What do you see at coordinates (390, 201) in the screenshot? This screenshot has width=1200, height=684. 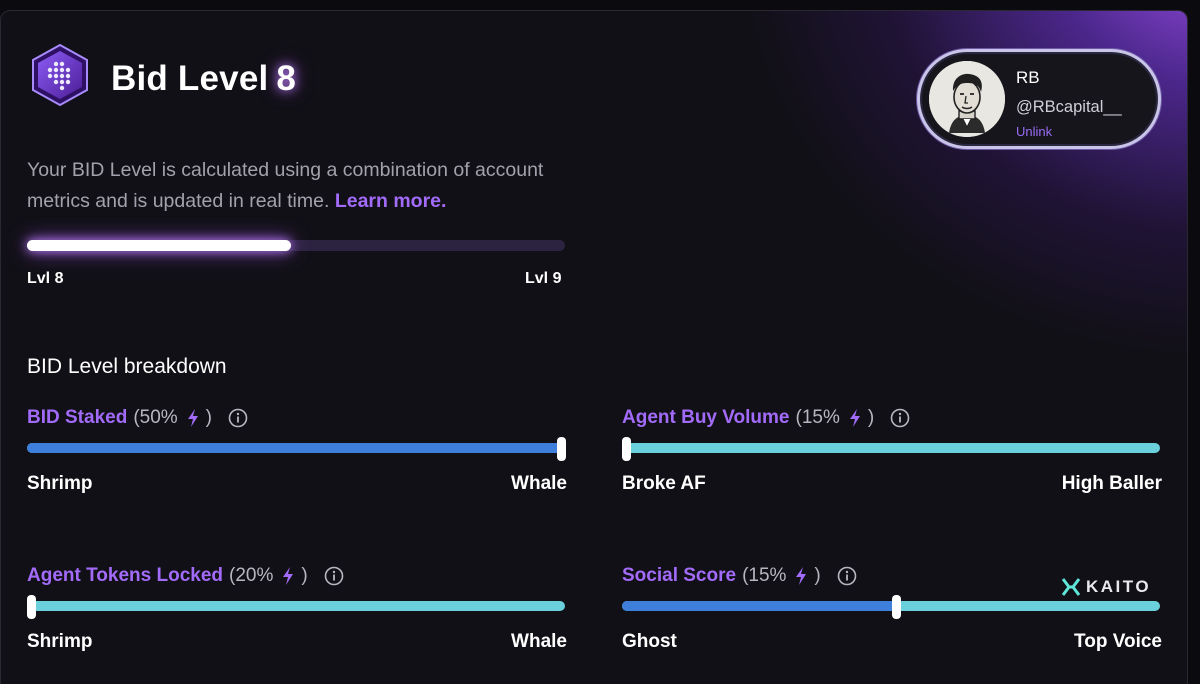 I see `learn-more-link: Learn more.` at bounding box center [390, 201].